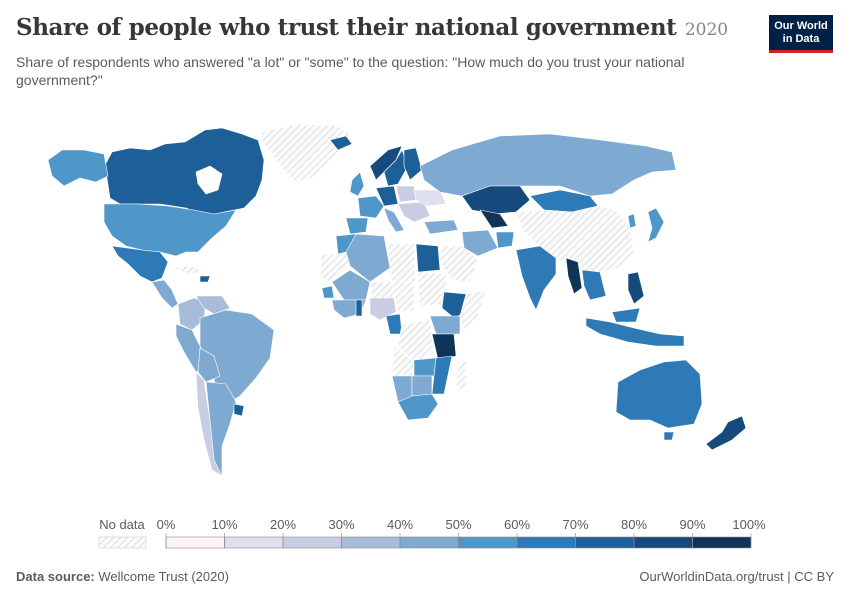  I want to click on country-myanmar, so click(574, 276).